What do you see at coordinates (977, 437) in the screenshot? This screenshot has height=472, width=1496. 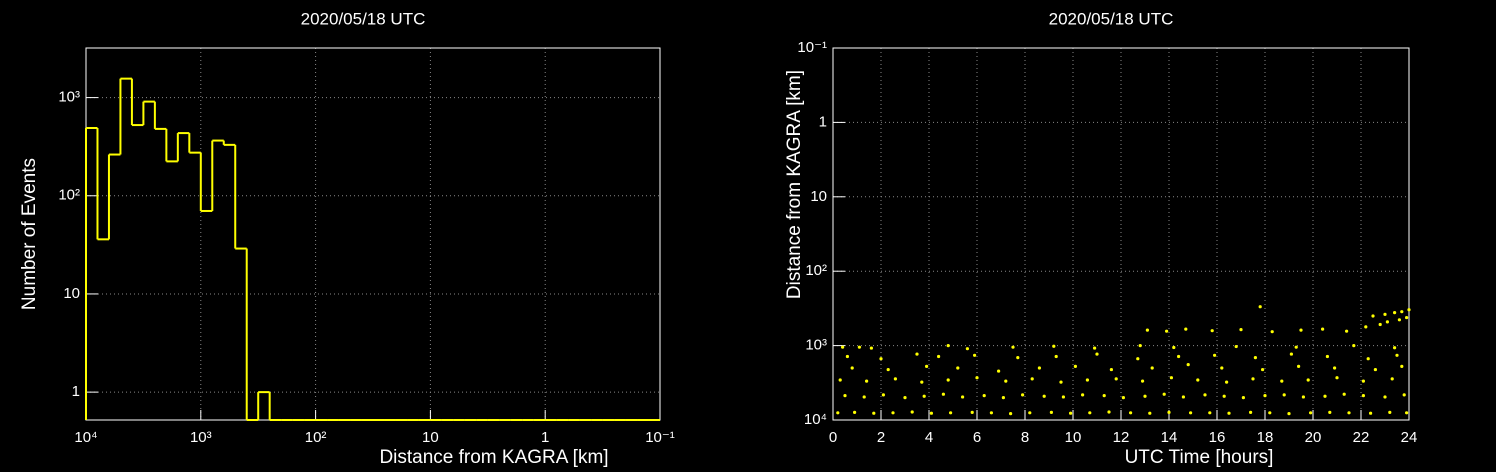 I see `x-tick-label: 6` at bounding box center [977, 437].